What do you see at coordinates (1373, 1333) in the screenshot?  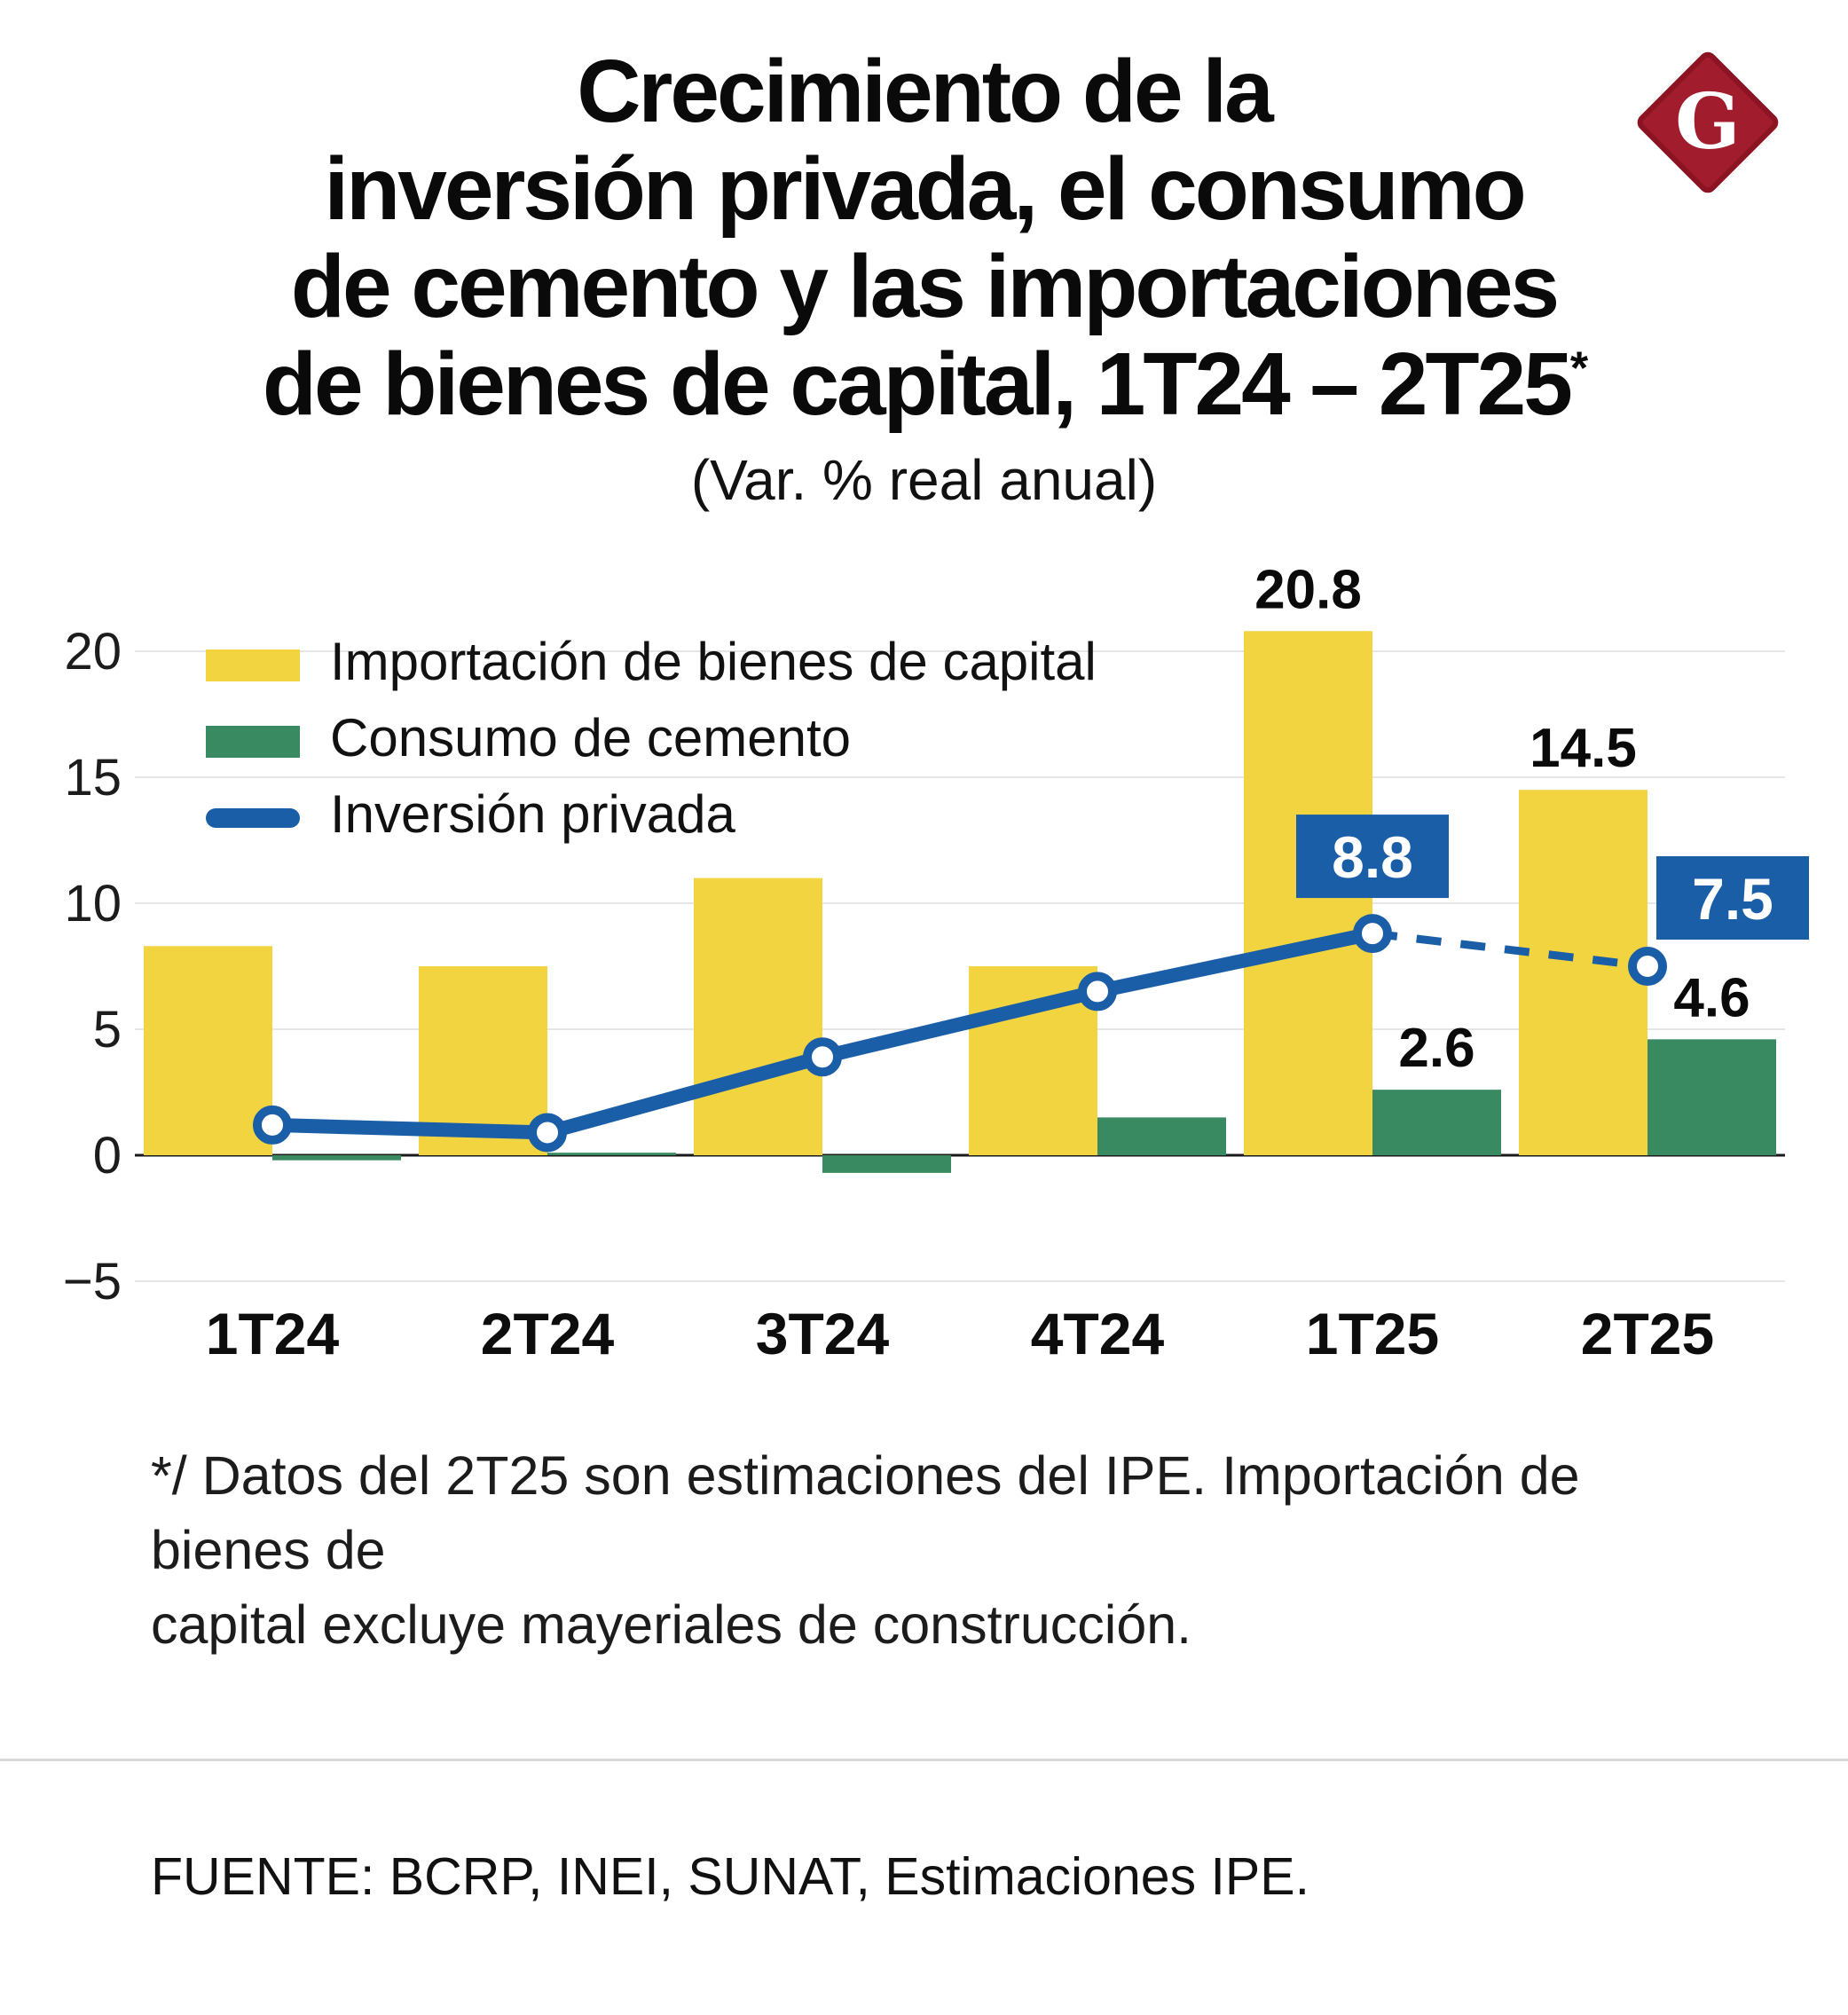 I see `x-label-1T25: 1T25` at bounding box center [1373, 1333].